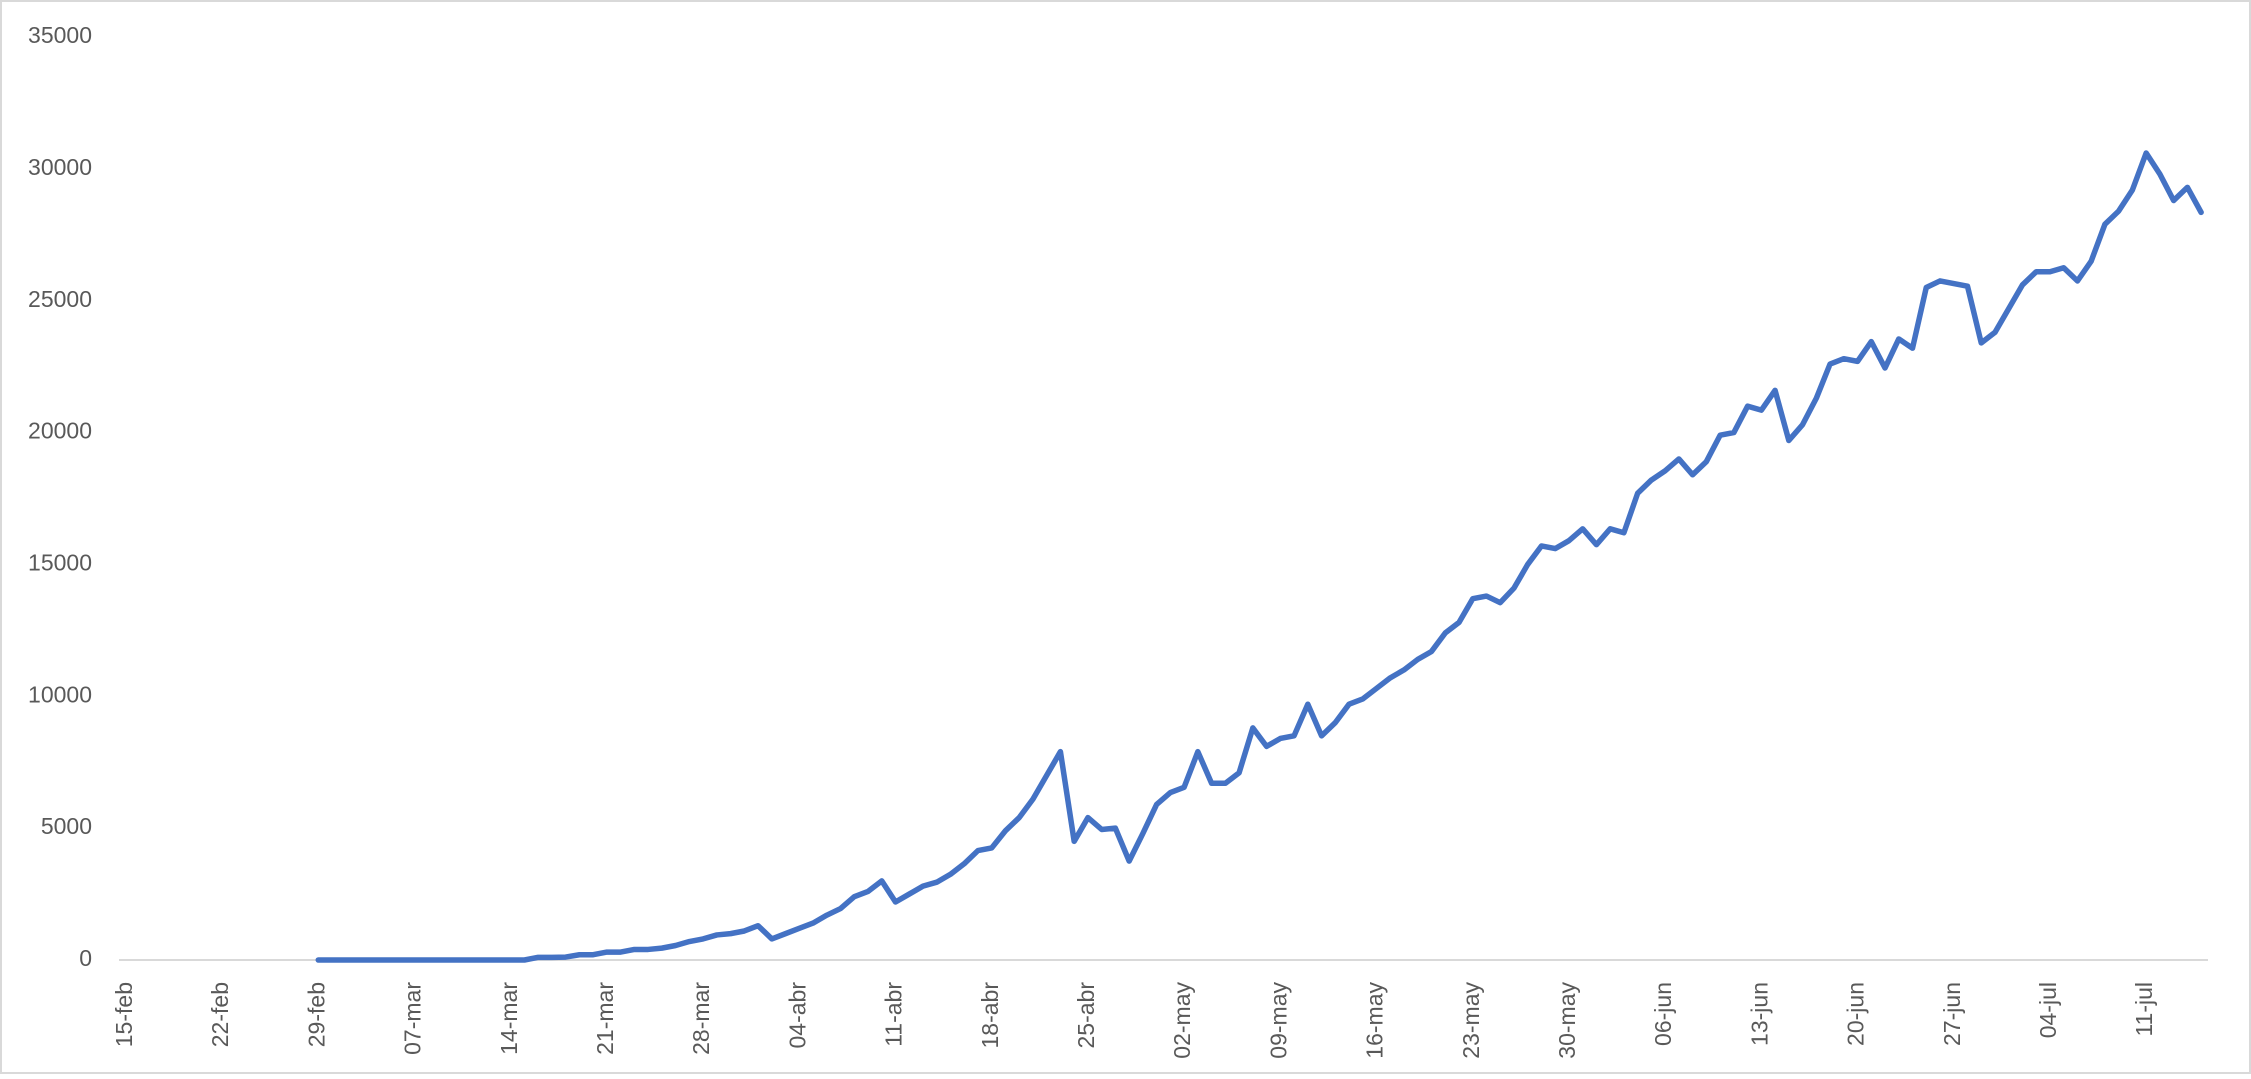  What do you see at coordinates (1856, 1014) in the screenshot?
I see `x-tick-label: 20-jun` at bounding box center [1856, 1014].